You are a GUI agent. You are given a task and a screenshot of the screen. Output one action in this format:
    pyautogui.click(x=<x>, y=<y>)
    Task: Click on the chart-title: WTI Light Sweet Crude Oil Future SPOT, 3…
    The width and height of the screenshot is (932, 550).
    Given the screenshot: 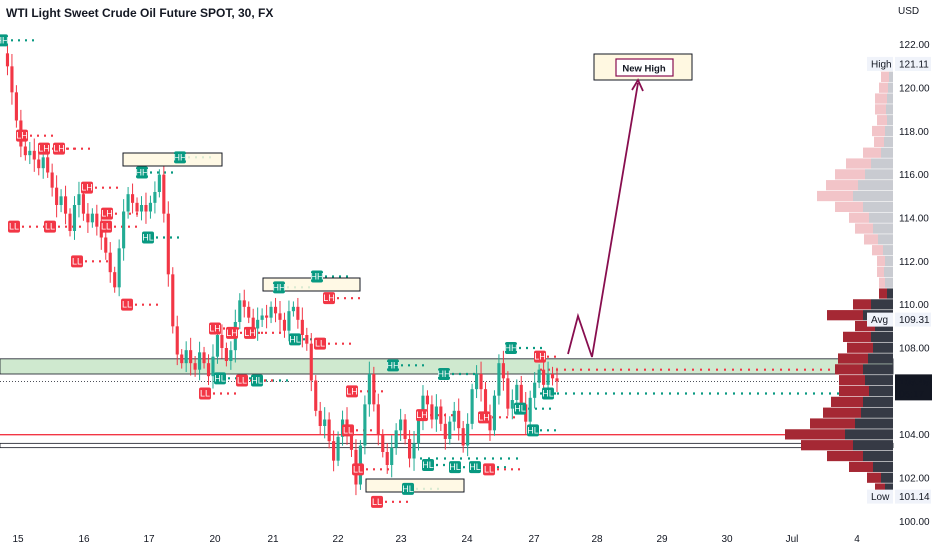 What is the action you would take?
    pyautogui.click(x=140, y=13)
    